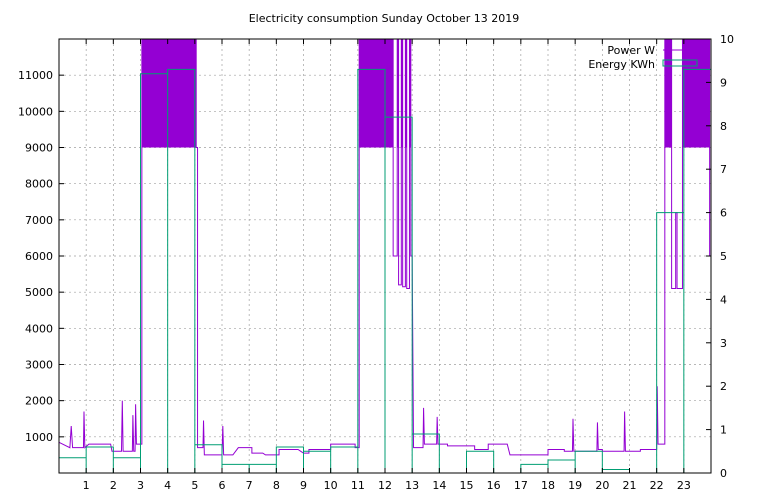  I want to click on y2-tick-label: 1, so click(723, 430).